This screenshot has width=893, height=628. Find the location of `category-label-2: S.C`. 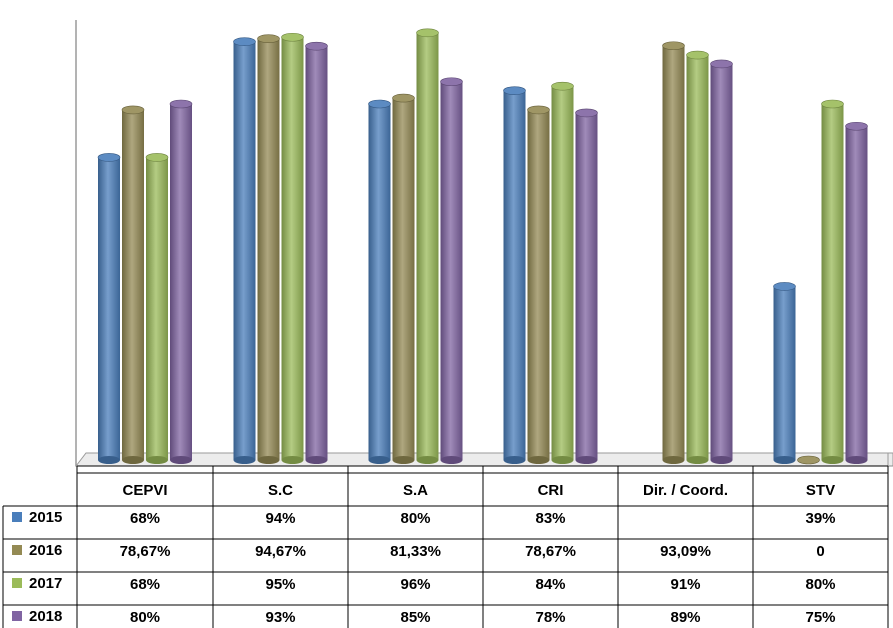

category-label-2: S.C is located at coordinates (280, 490).